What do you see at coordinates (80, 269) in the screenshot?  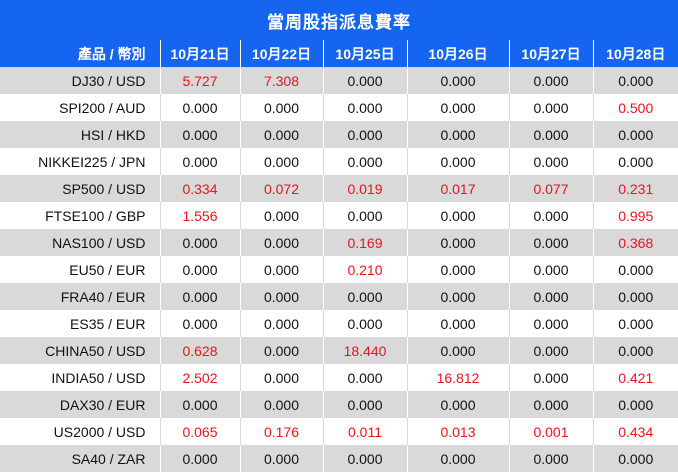 I see `product-cell: EU50 / EUR` at bounding box center [80, 269].